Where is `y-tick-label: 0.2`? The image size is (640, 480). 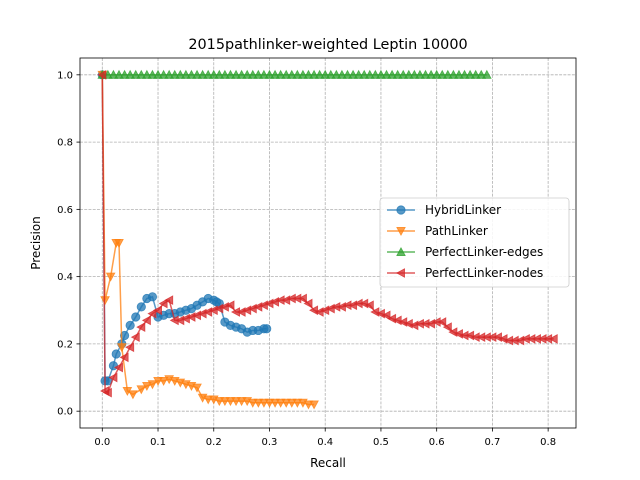
y-tick-label: 0.2 is located at coordinates (65, 344).